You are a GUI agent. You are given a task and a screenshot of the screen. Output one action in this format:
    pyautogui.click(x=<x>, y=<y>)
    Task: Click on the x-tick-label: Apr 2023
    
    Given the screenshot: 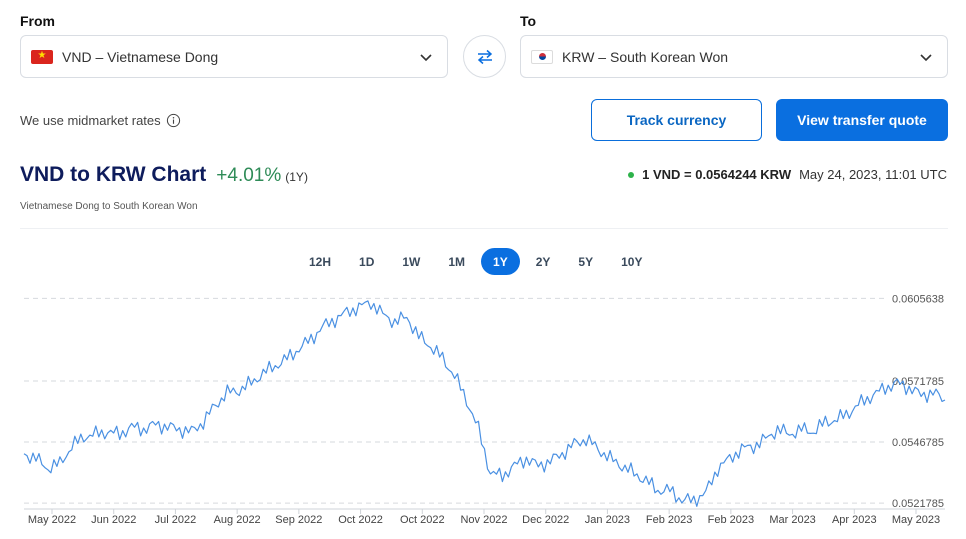 What is the action you would take?
    pyautogui.click(x=854, y=520)
    